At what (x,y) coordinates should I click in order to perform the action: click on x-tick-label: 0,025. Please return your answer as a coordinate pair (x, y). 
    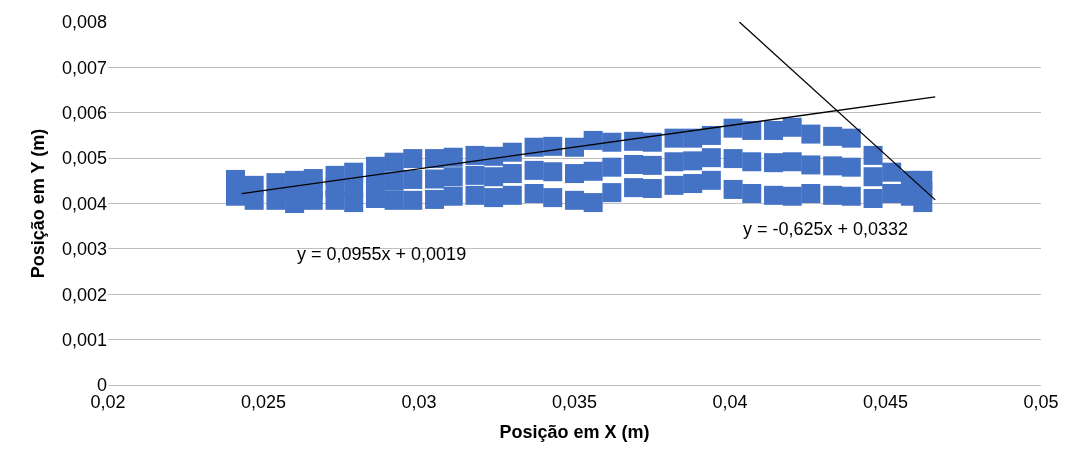
    Looking at the image, I should click on (263, 401).